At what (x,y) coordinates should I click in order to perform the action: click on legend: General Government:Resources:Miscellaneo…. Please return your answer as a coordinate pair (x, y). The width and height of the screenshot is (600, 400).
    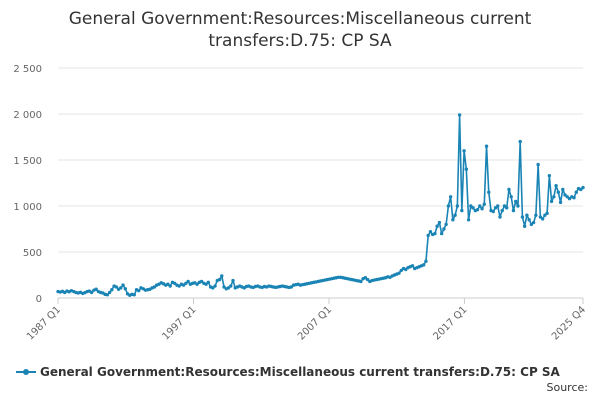
    Looking at the image, I should click on (288, 372).